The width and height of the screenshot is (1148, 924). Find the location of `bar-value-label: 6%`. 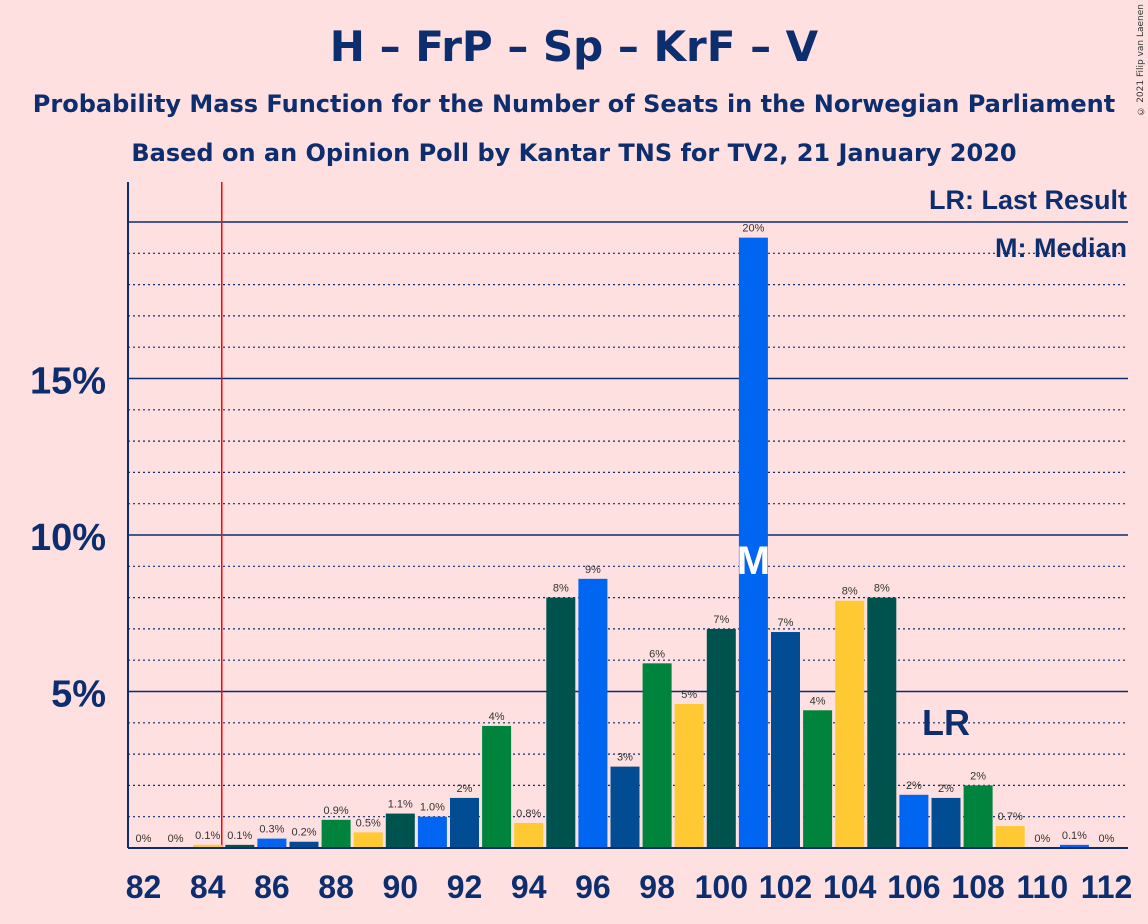

bar-value-label: 6% is located at coordinates (657, 654).